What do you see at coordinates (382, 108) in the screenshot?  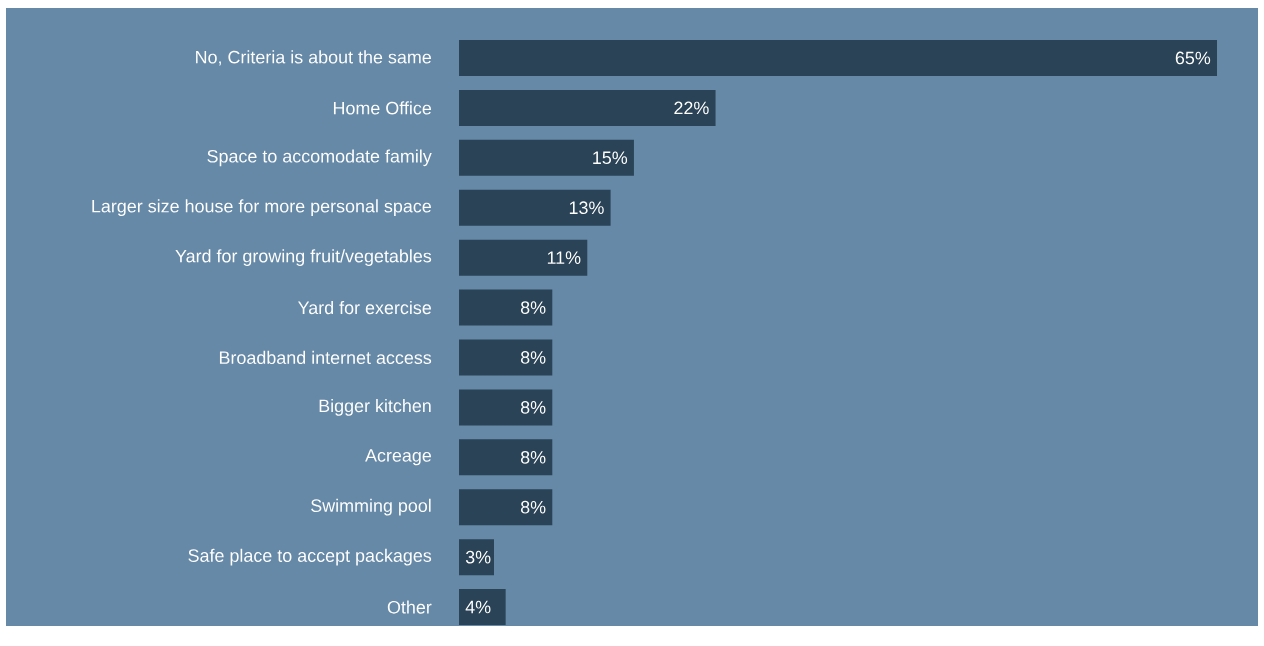 I see `y-tick-label: Home Office` at bounding box center [382, 108].